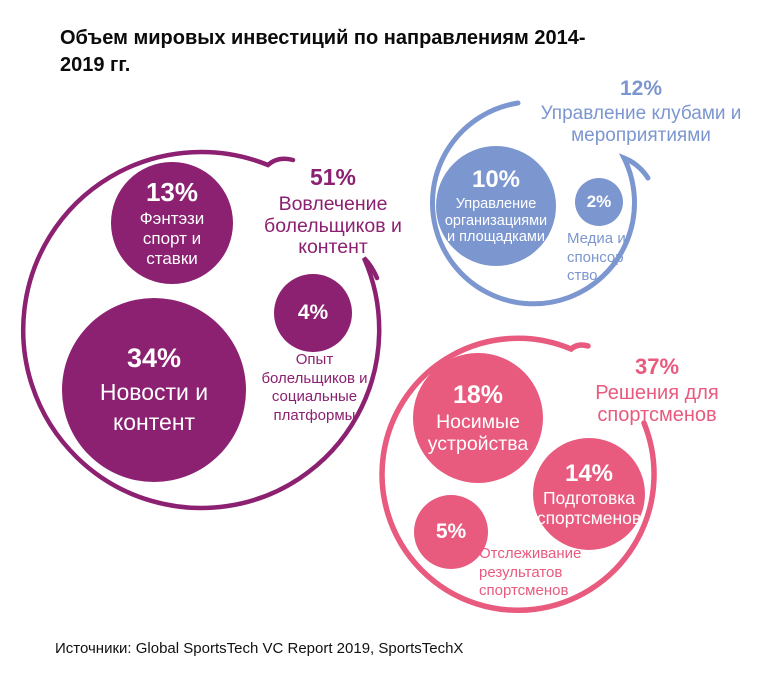 Image resolution: width=762 pixels, height=675 pixels. I want to click on label-fan-engagement: 51% Вовлечение болельщиков и контент, so click(333, 211).